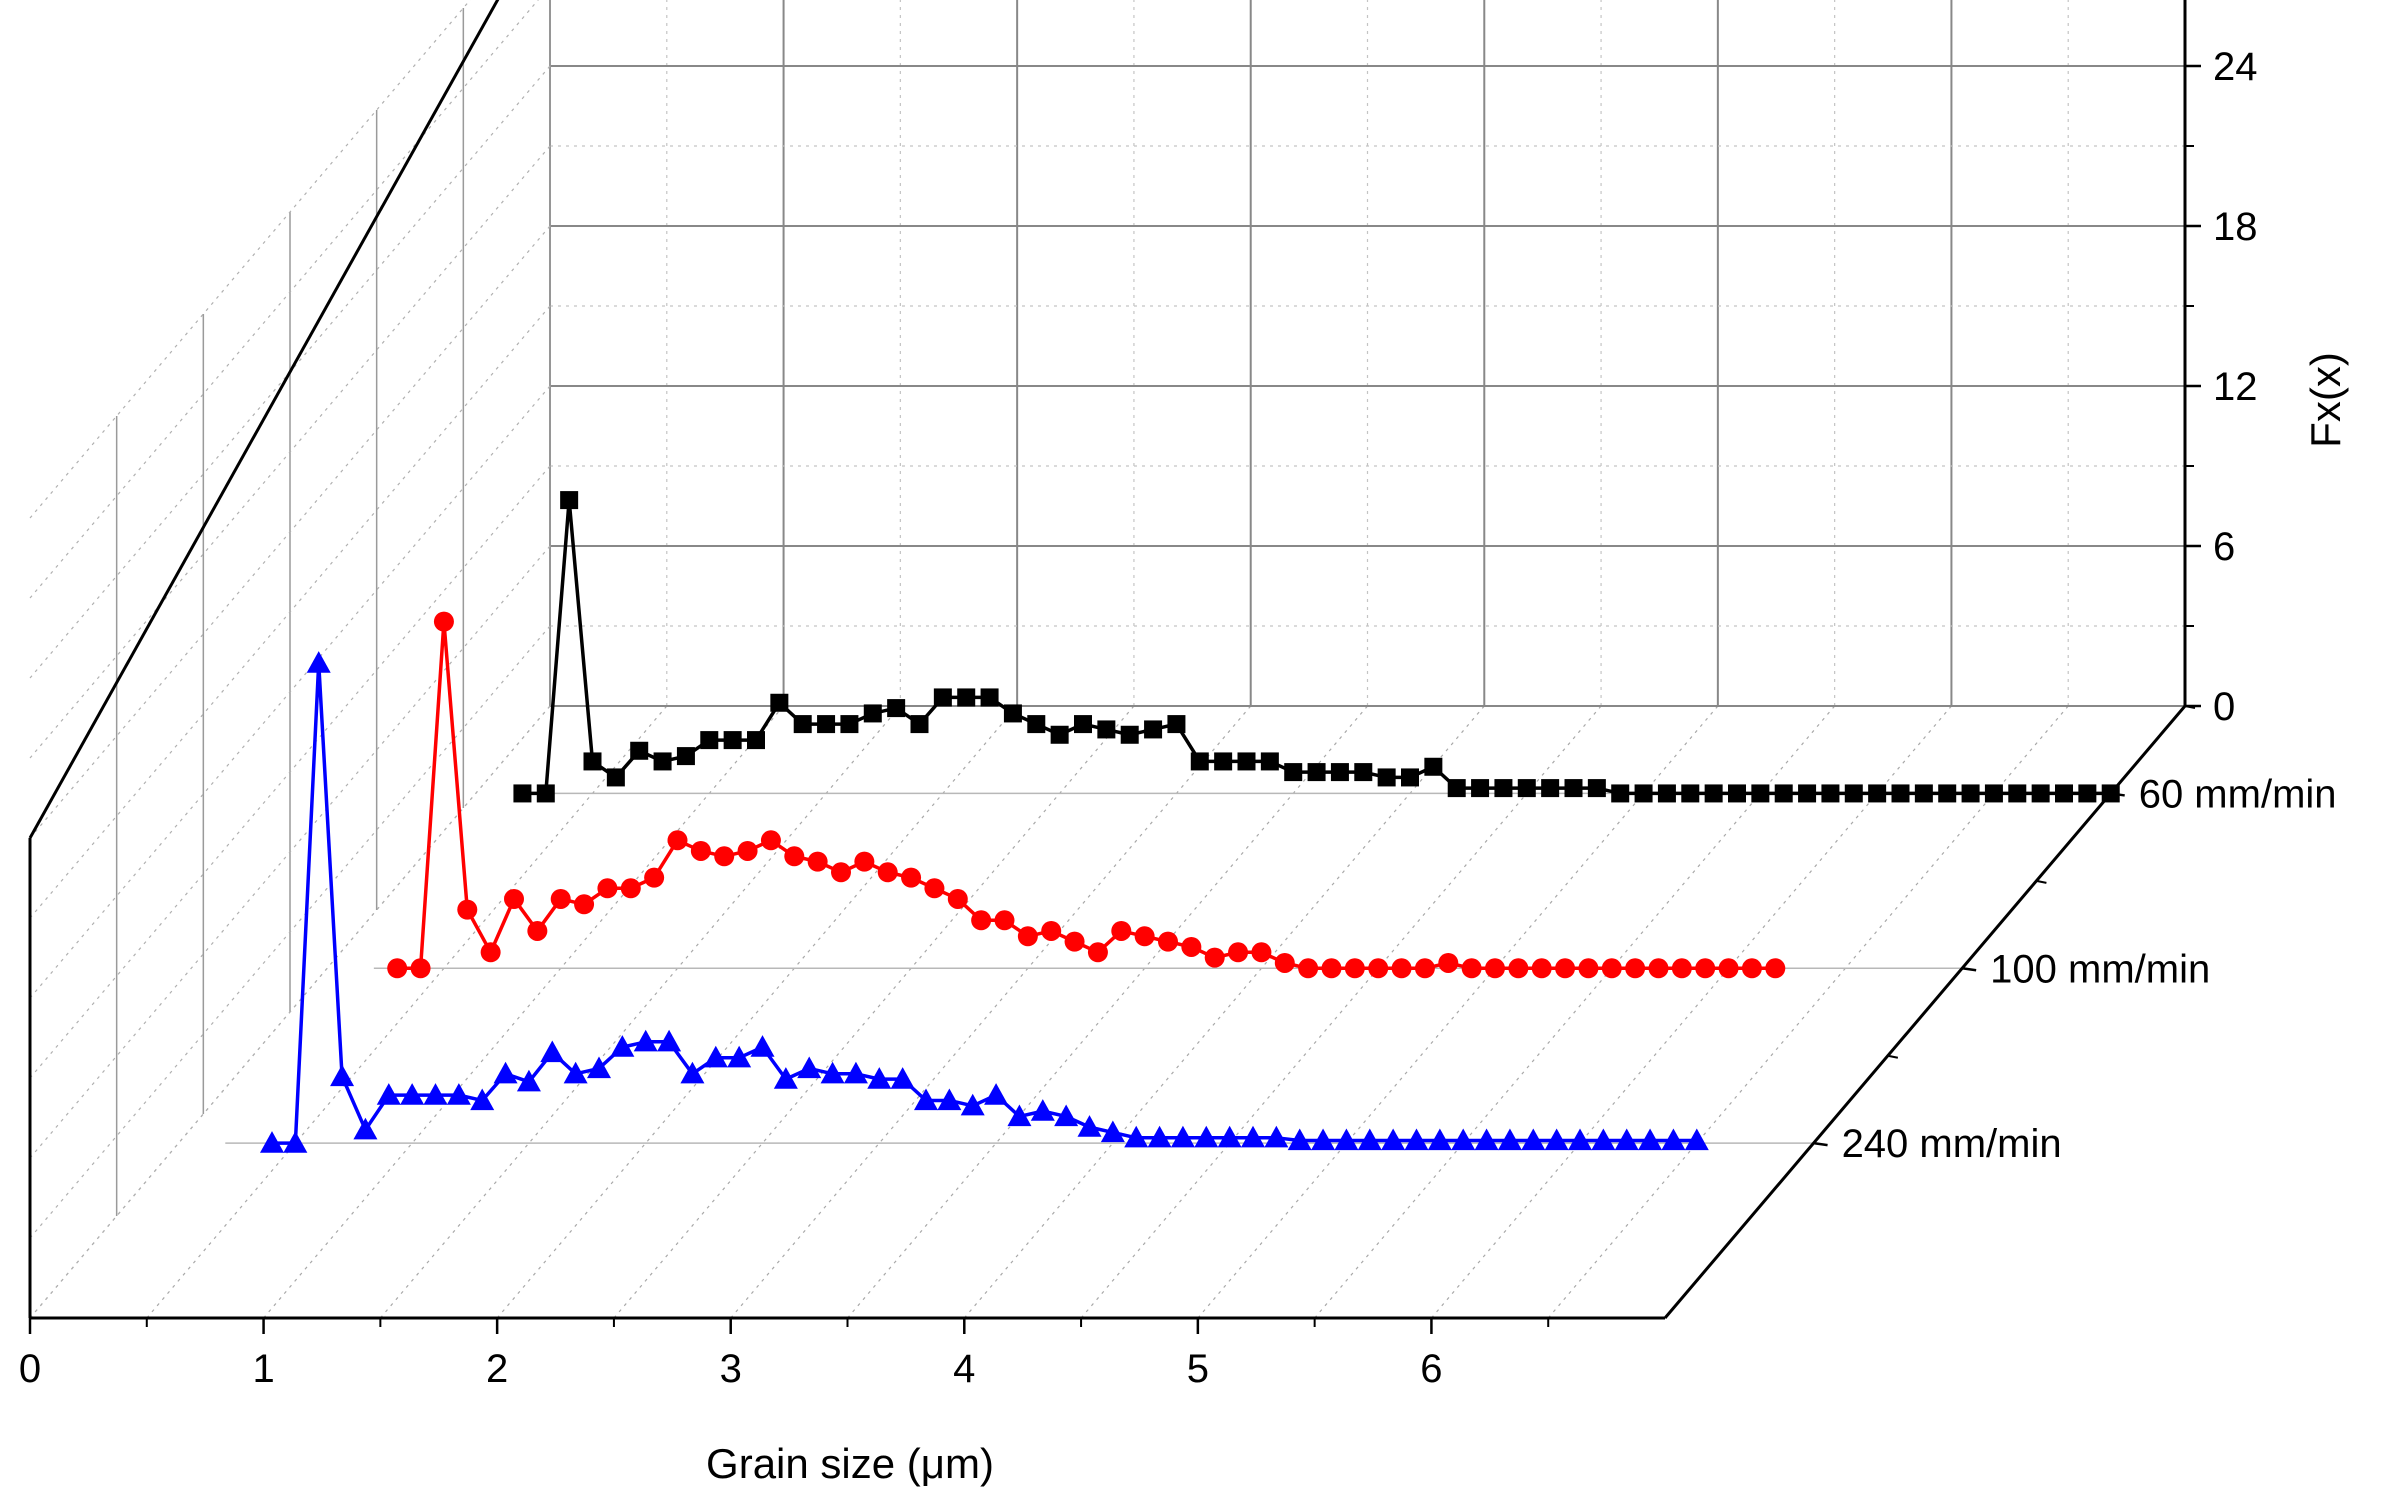  Describe the element at coordinates (2100, 969) in the screenshot. I see `series-depth-label: 100 mm/min` at that location.